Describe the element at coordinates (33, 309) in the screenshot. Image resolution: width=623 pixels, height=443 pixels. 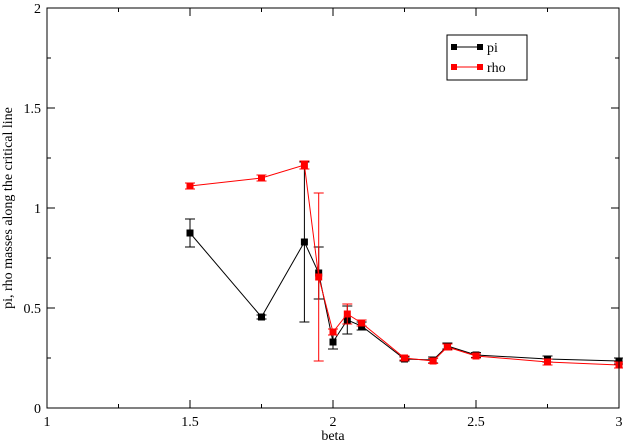
I see `y-tick-label: 0.5` at that location.